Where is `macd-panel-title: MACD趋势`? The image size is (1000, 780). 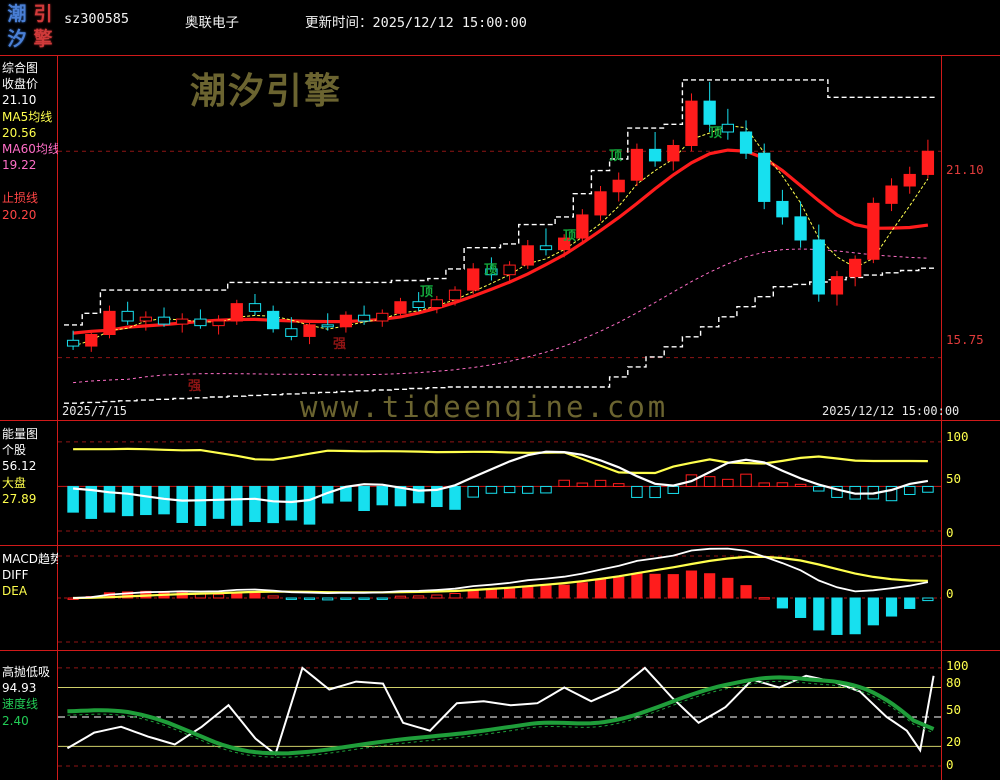
macd-panel-title: MACD趋势 is located at coordinates (32, 559).